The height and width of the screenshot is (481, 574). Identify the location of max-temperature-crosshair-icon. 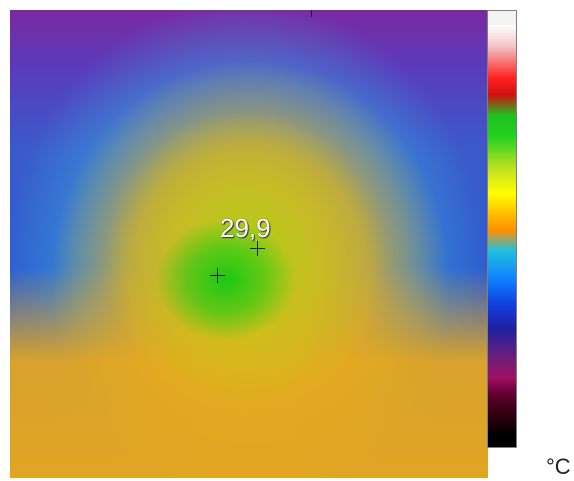
(257, 248).